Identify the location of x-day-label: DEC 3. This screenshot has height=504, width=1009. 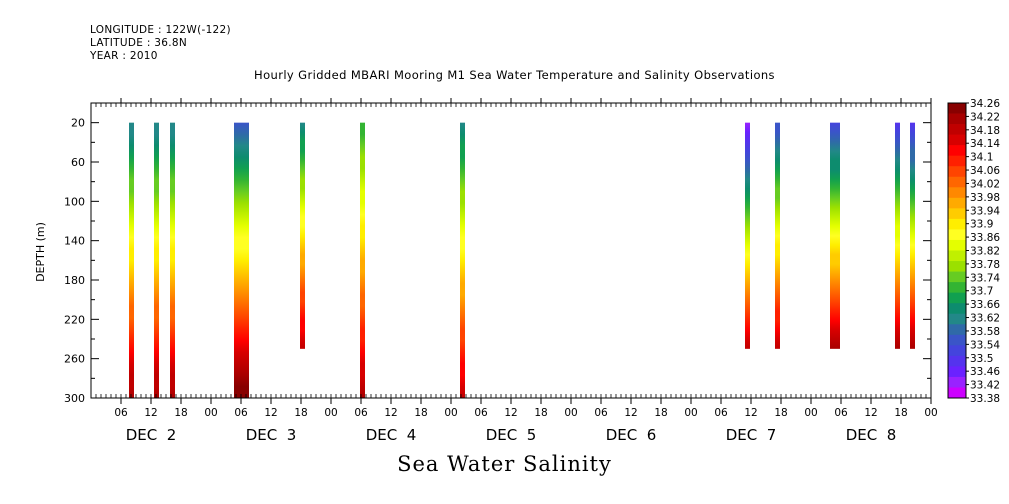
(271, 435).